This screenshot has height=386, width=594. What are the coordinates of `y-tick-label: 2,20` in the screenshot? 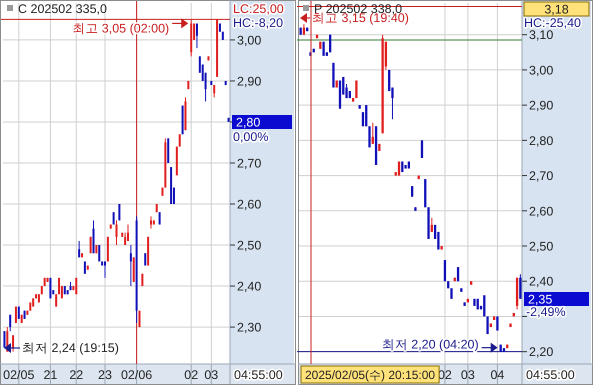 It's located at (541, 352).